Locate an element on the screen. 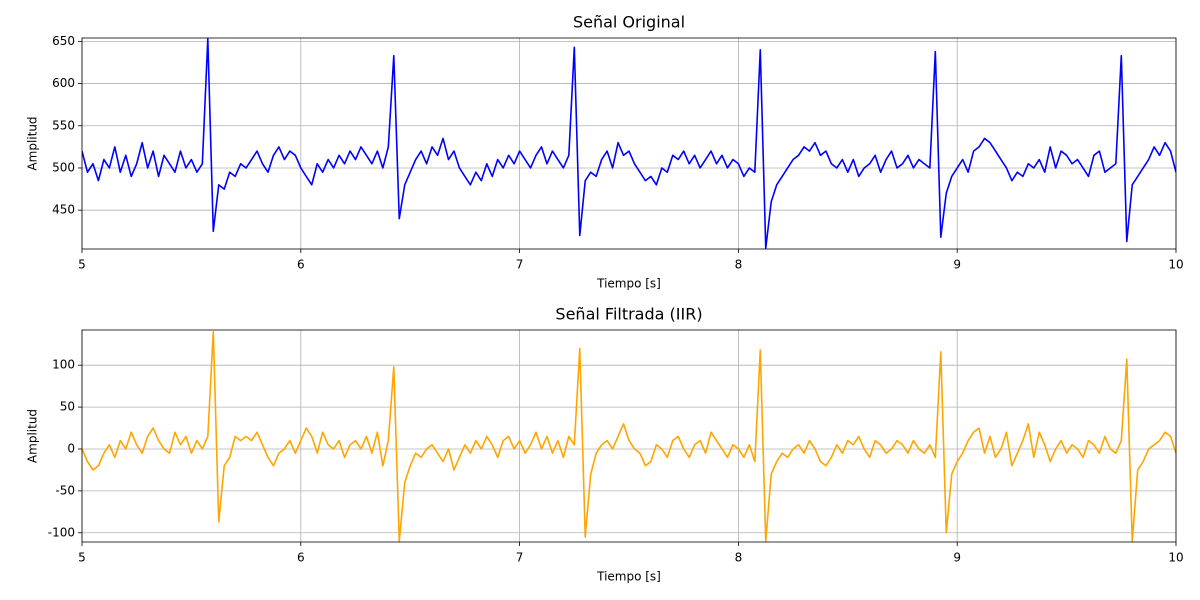 The image size is (1200, 600). chart-title: Señal Filtrada (IIR) is located at coordinates (628, 314).